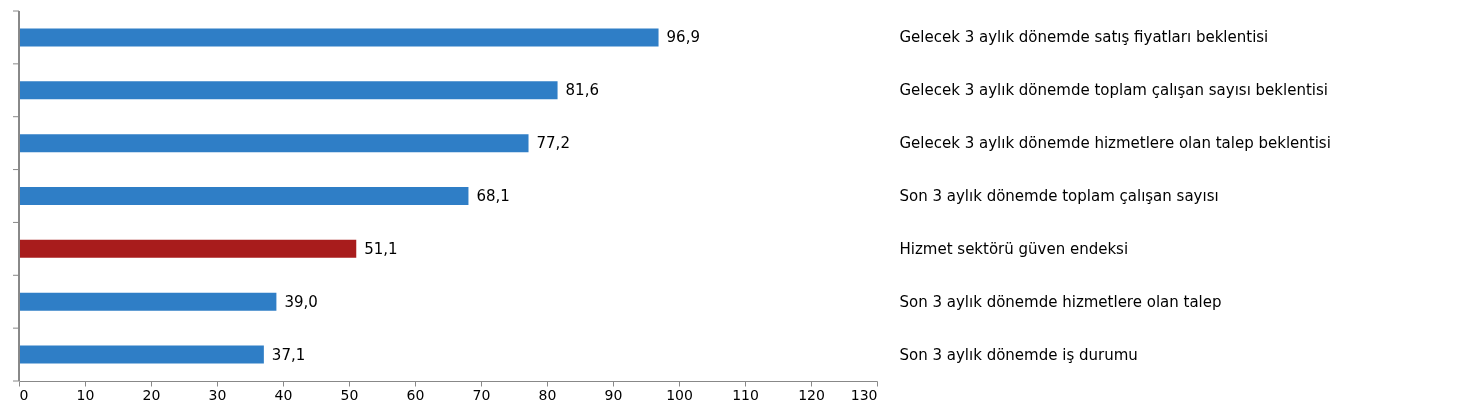 The width and height of the screenshot is (1474, 420). I want to click on data-label: 51,1, so click(381, 248).